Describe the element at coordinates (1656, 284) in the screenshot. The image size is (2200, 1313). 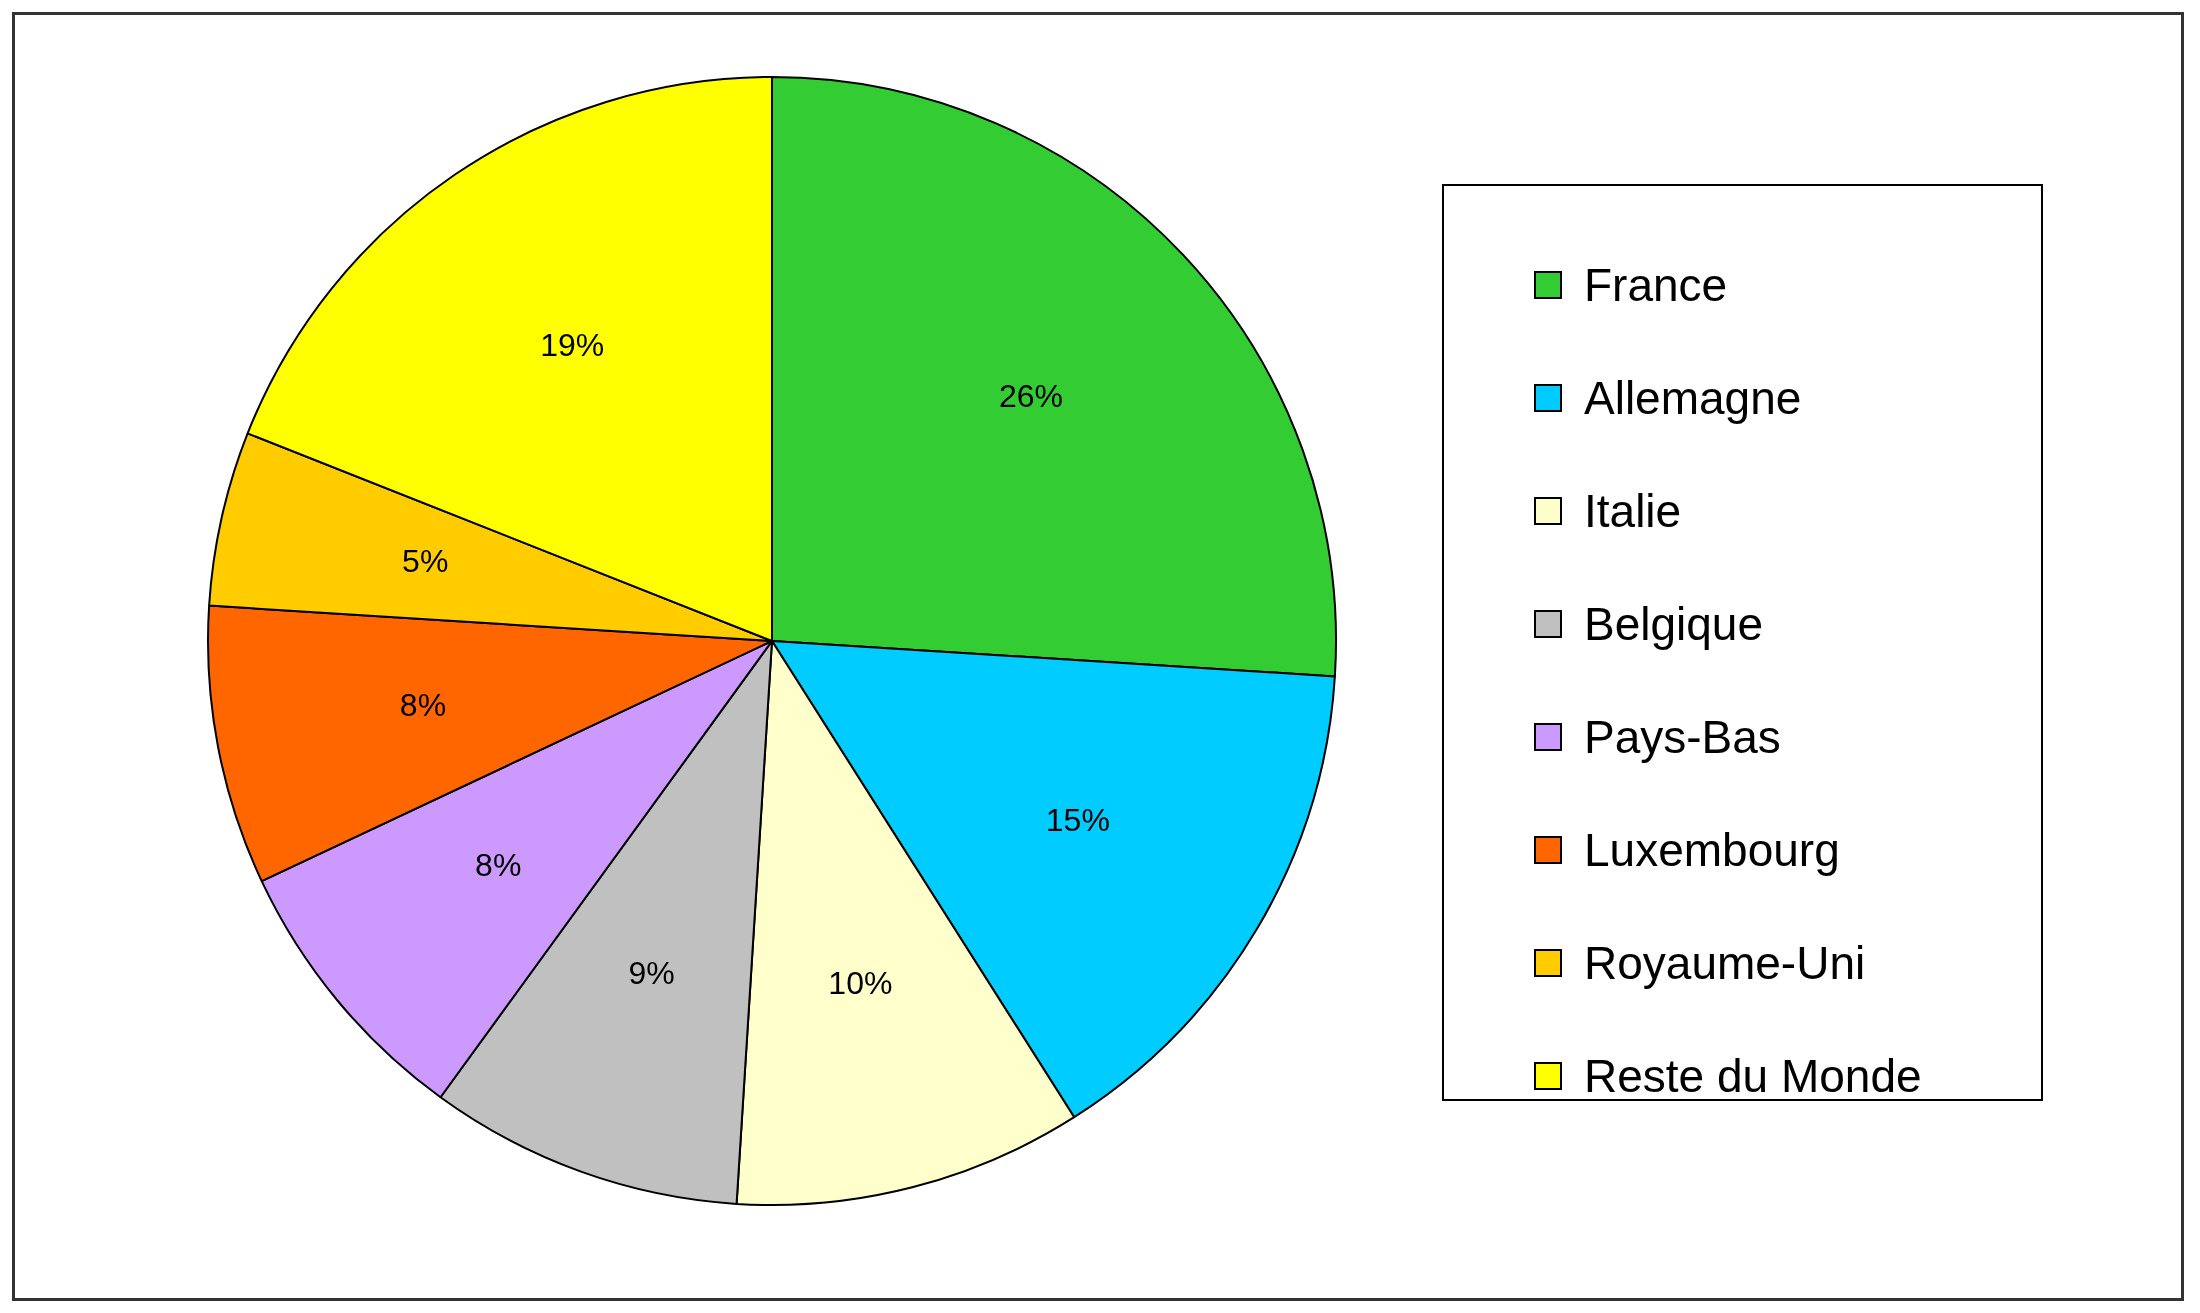
I see `legend-label: France` at that location.